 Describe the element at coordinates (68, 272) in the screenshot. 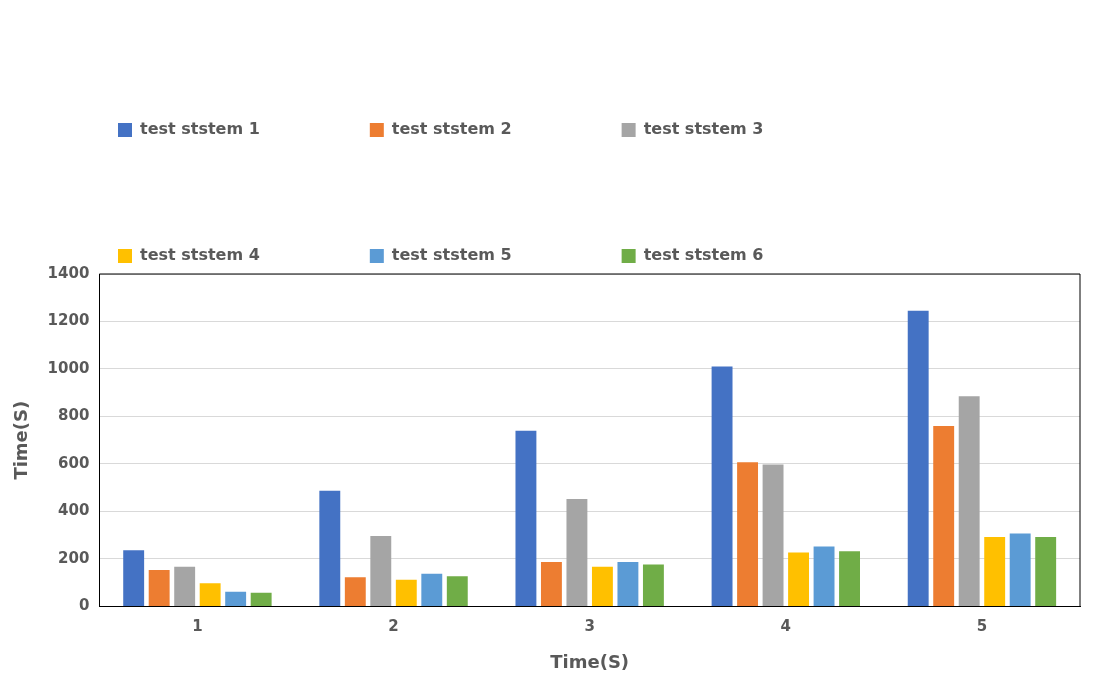

I see `y-tick-label: 1400` at that location.